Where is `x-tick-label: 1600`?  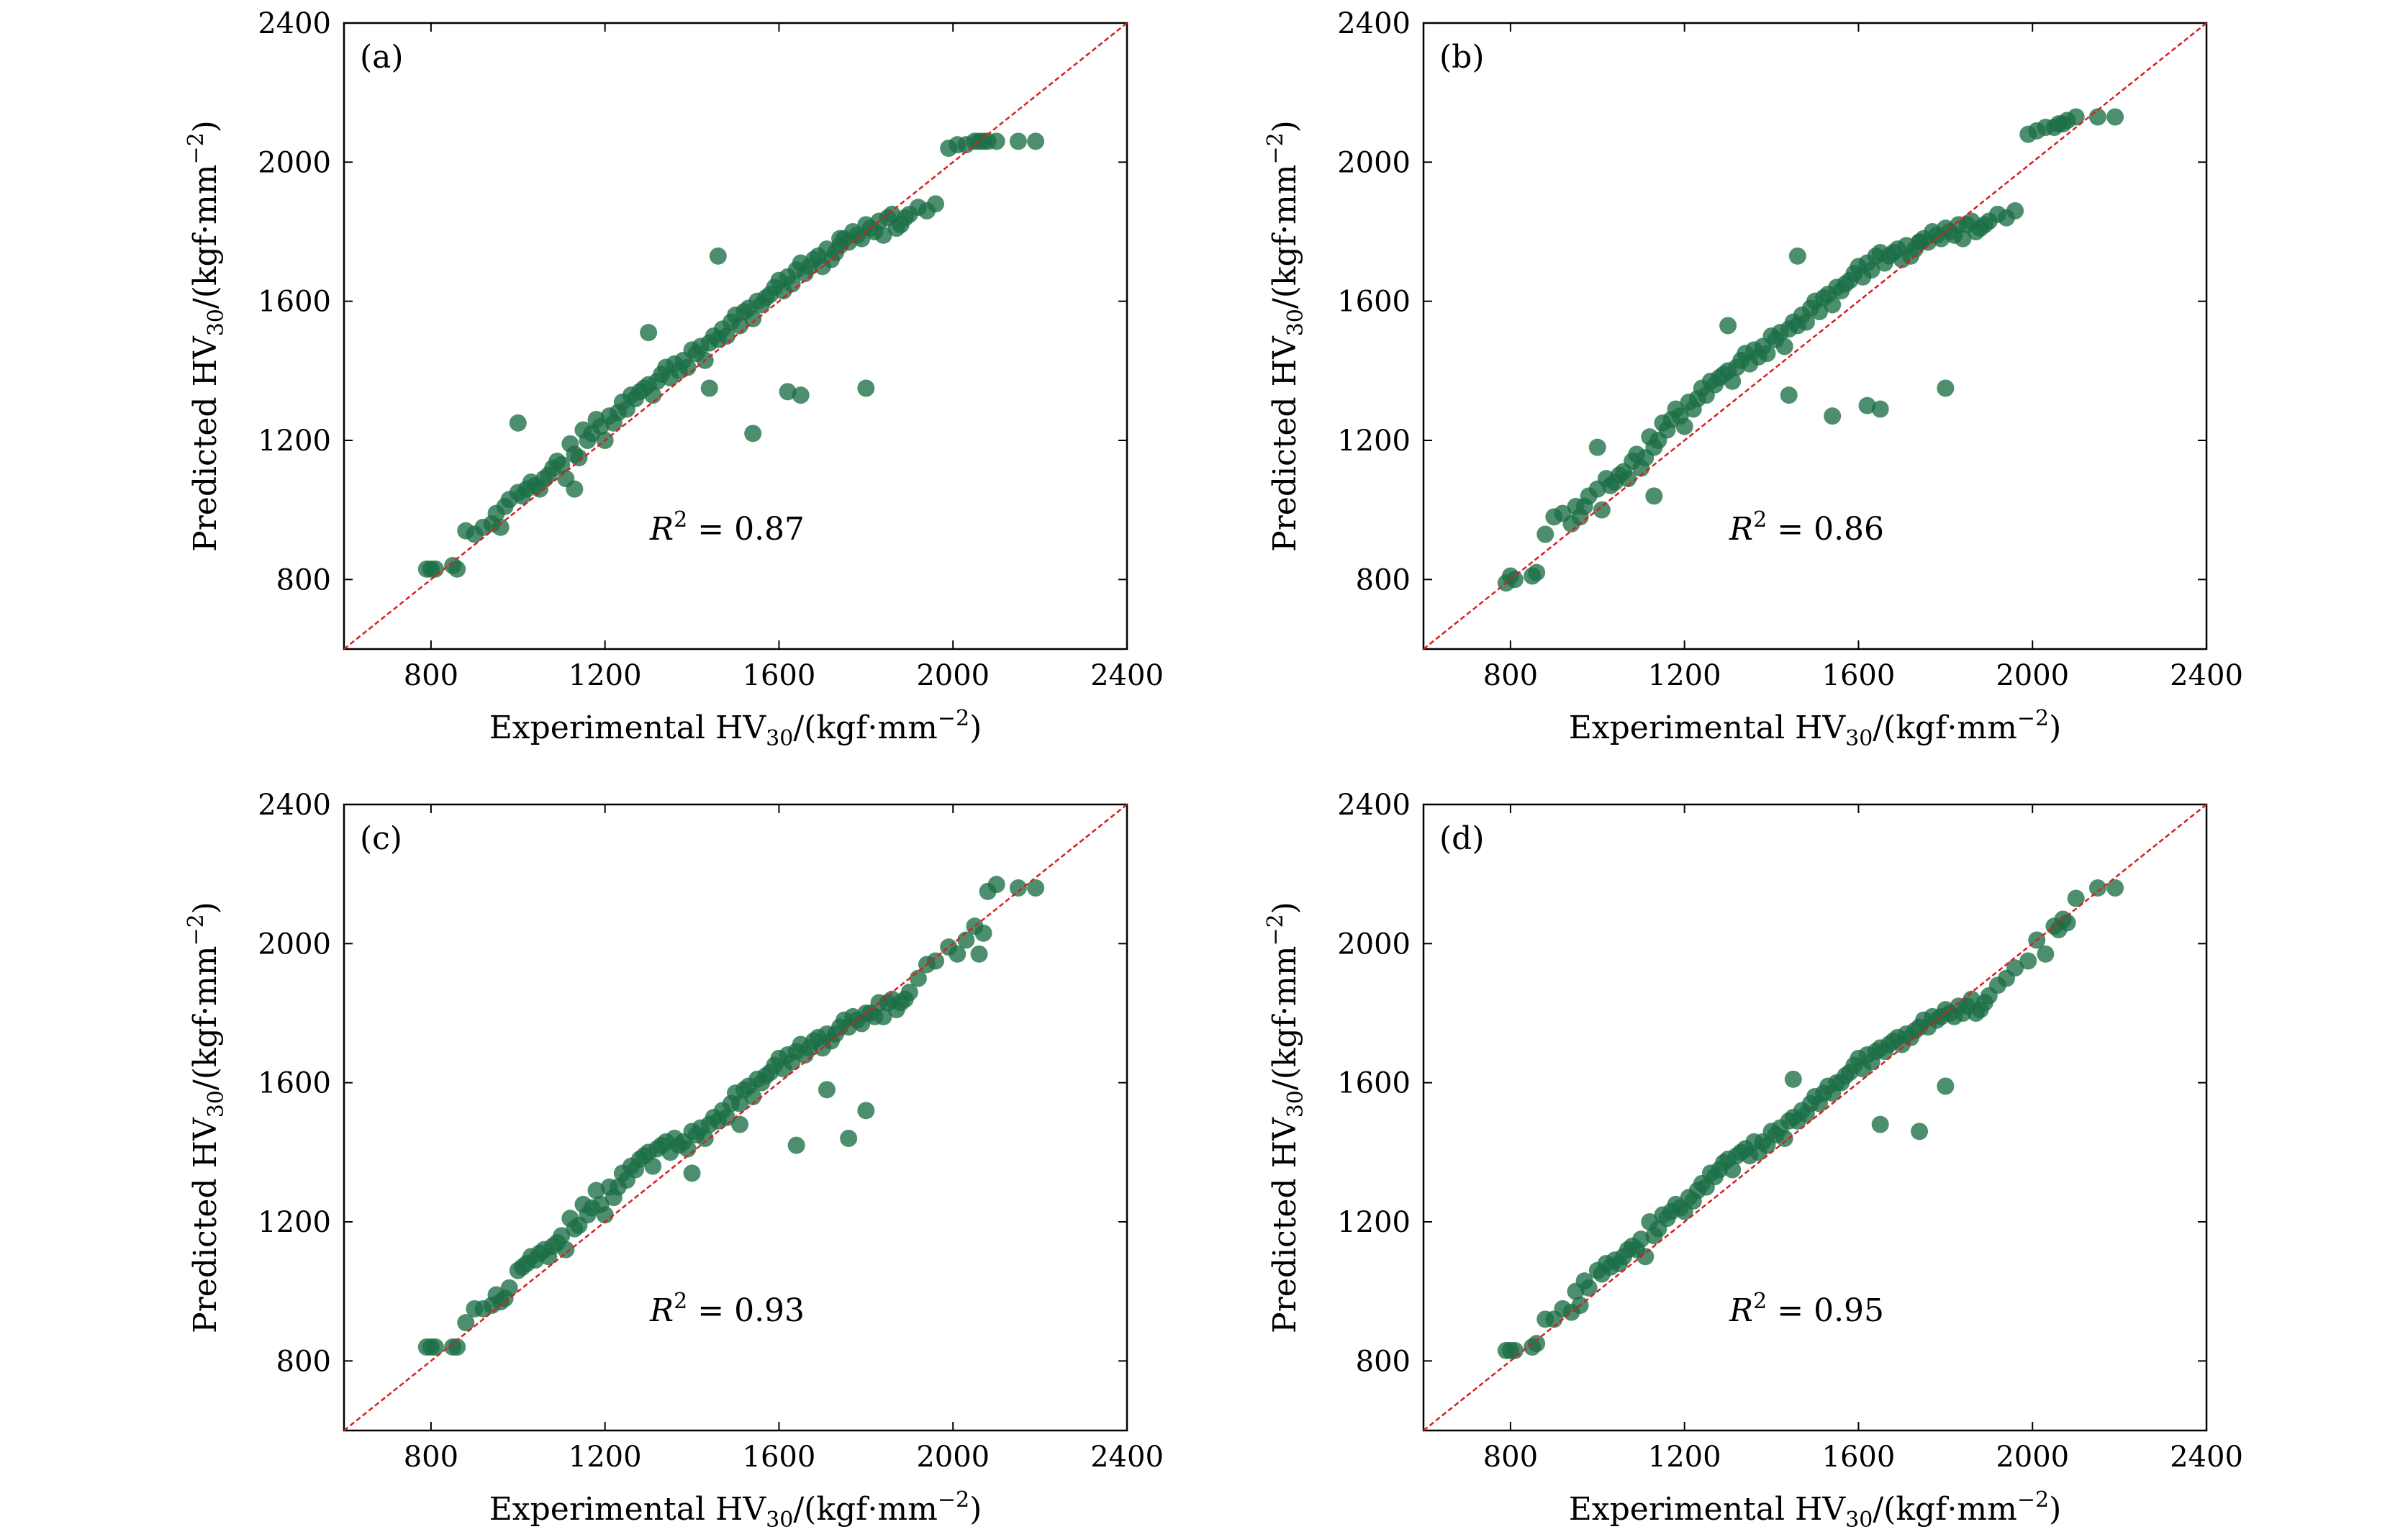
x-tick-label: 1600 is located at coordinates (779, 675).